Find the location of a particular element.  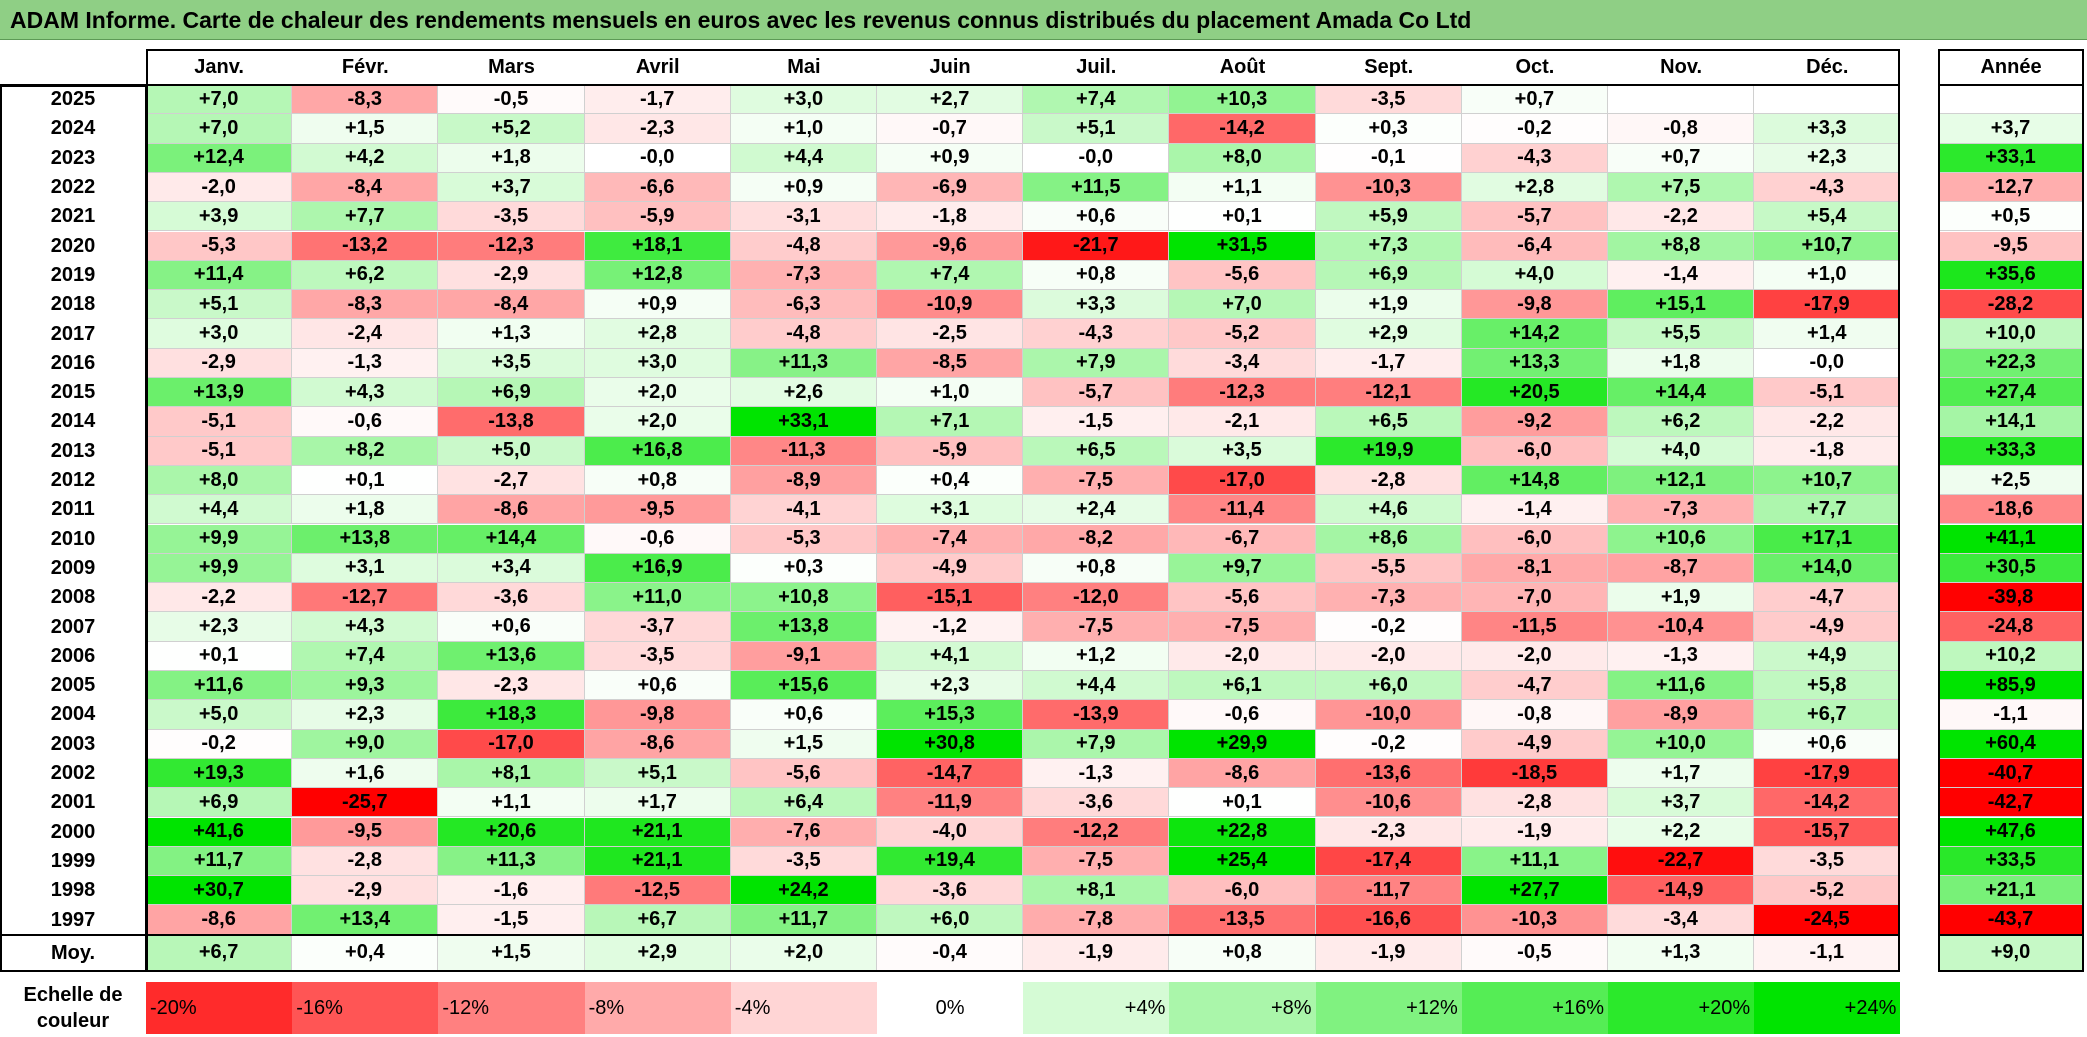

row-year-label: 2019 is located at coordinates (73, 274).